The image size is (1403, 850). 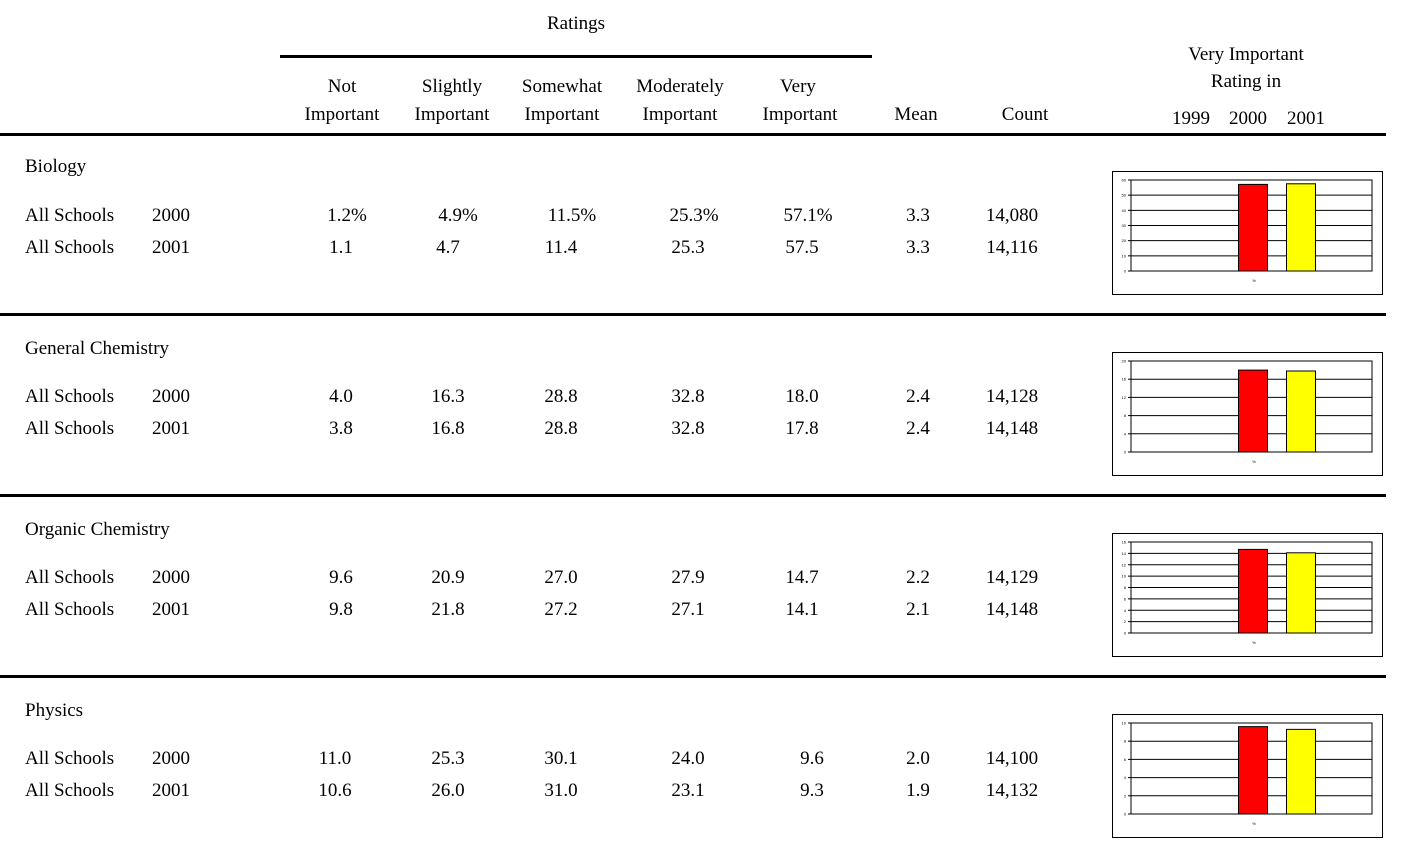 I want to click on col-somewhat-line2: Important, so click(x=562, y=114).